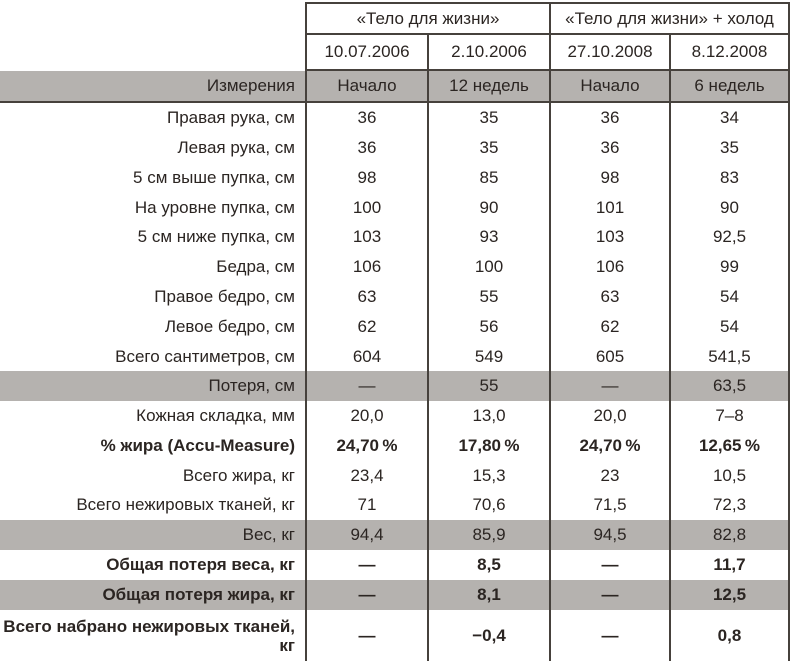  I want to click on table-row: Всего жира, кг 23,4 15,3 23 10,5, so click(395, 475).